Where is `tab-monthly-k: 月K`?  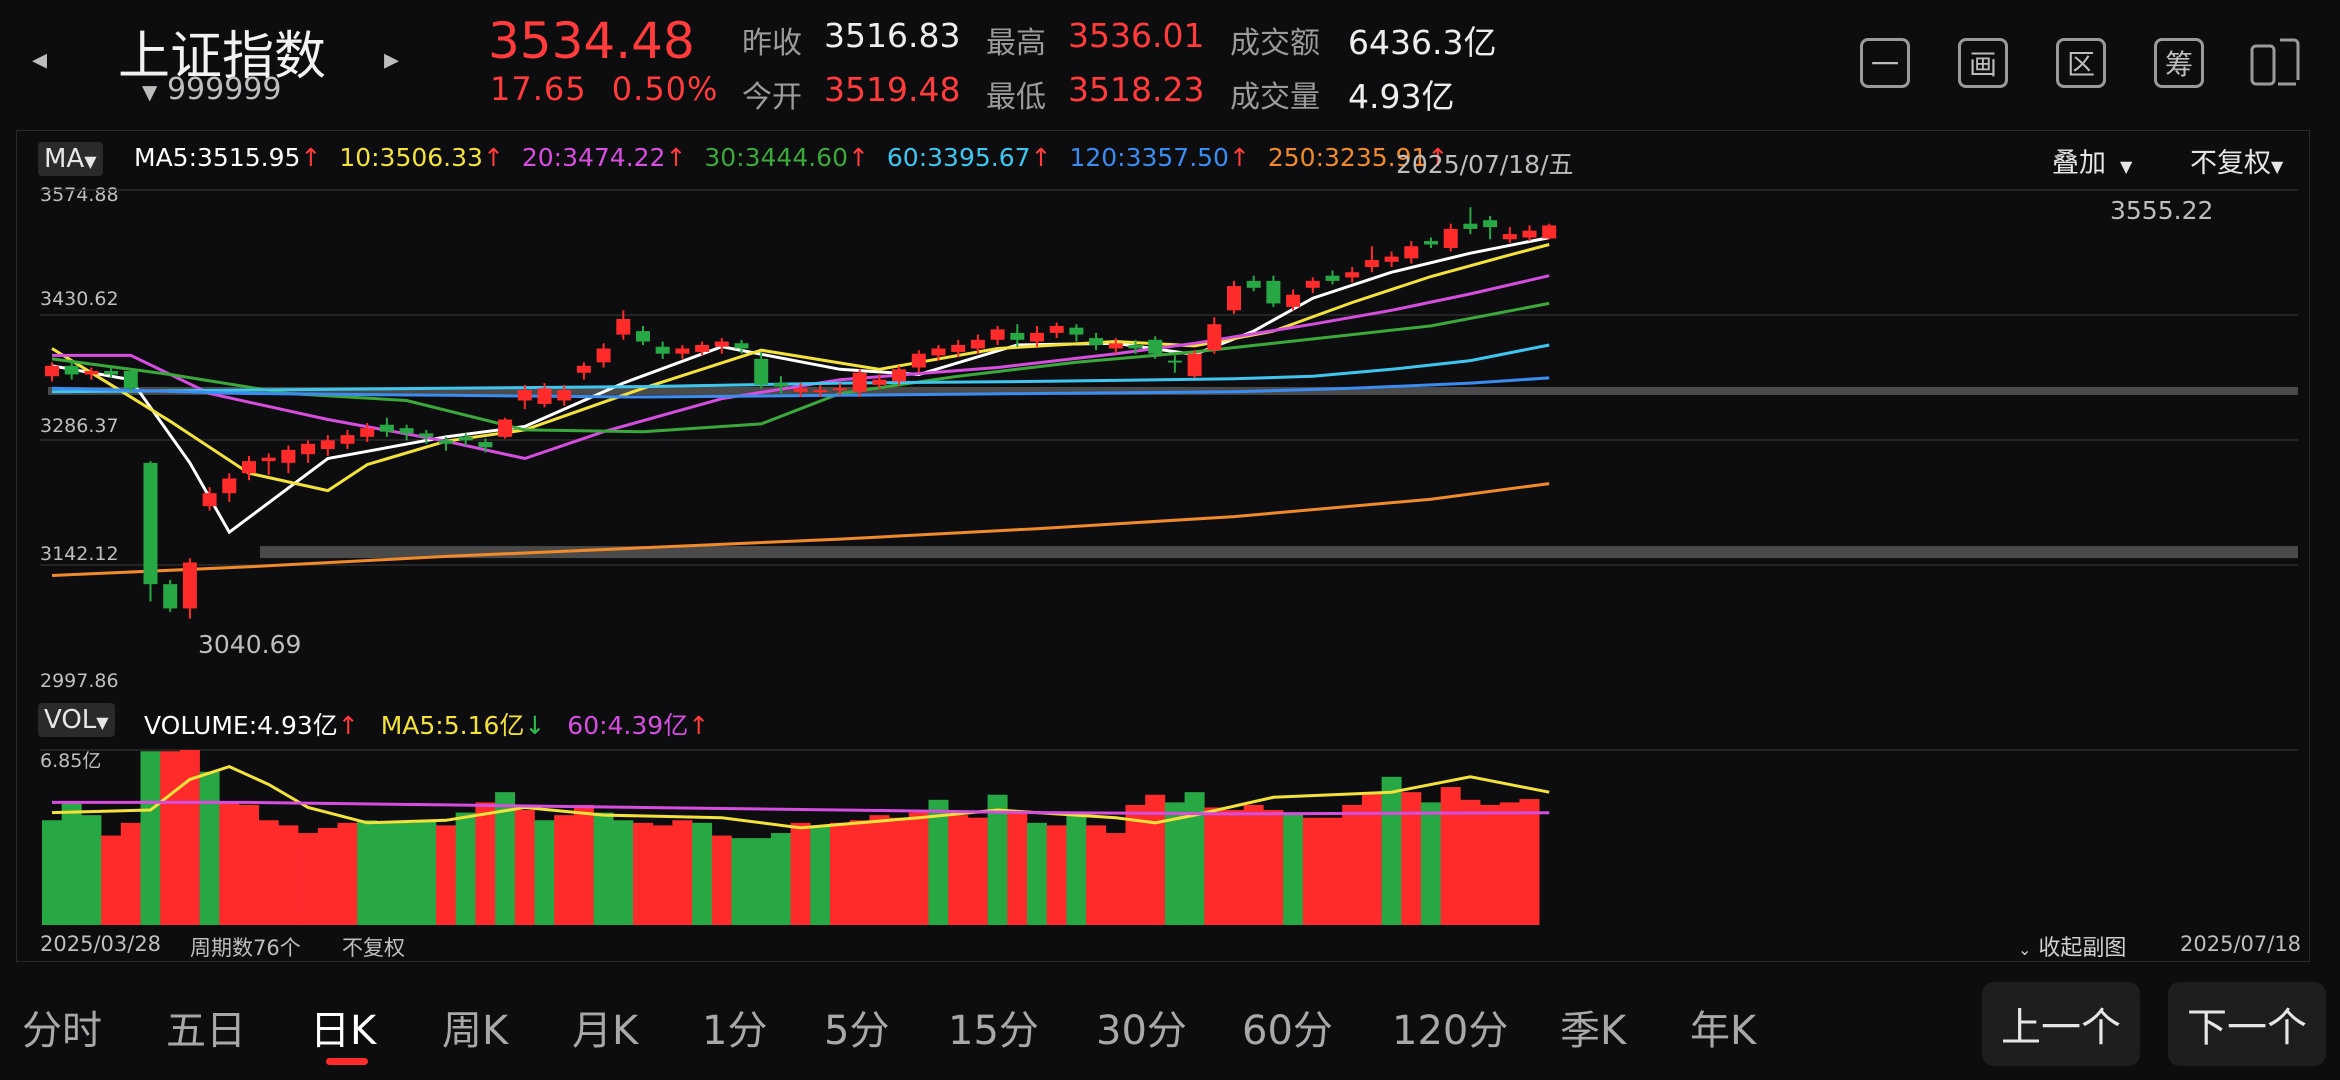 tab-monthly-k: 月K is located at coordinates (605, 1031).